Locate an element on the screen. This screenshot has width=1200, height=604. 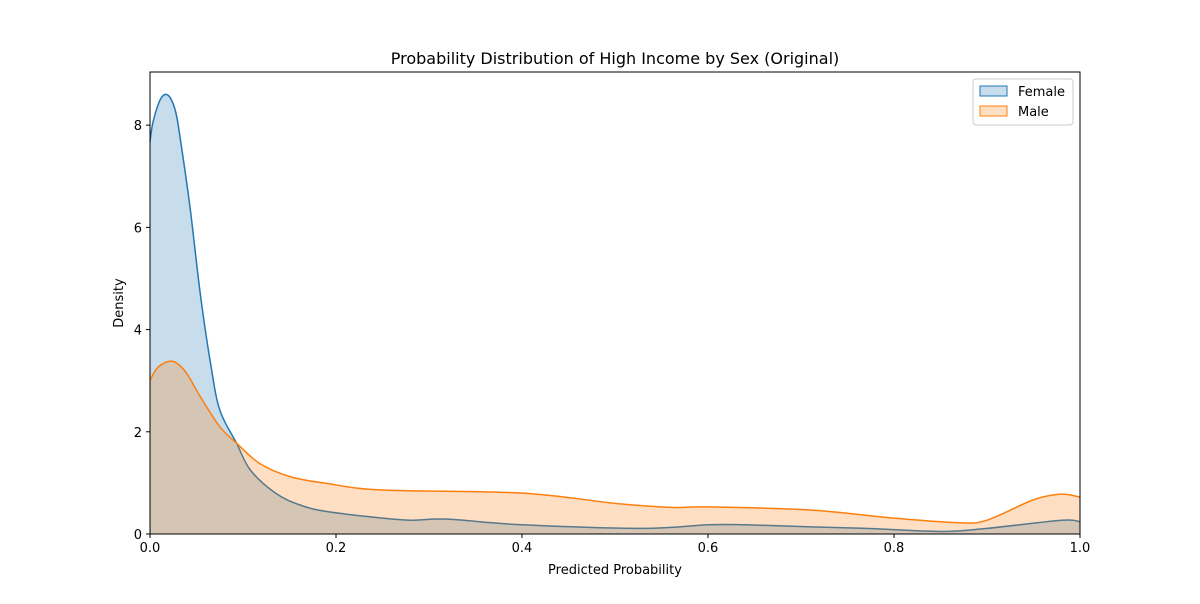
legend-label-female: Female is located at coordinates (1041, 92).